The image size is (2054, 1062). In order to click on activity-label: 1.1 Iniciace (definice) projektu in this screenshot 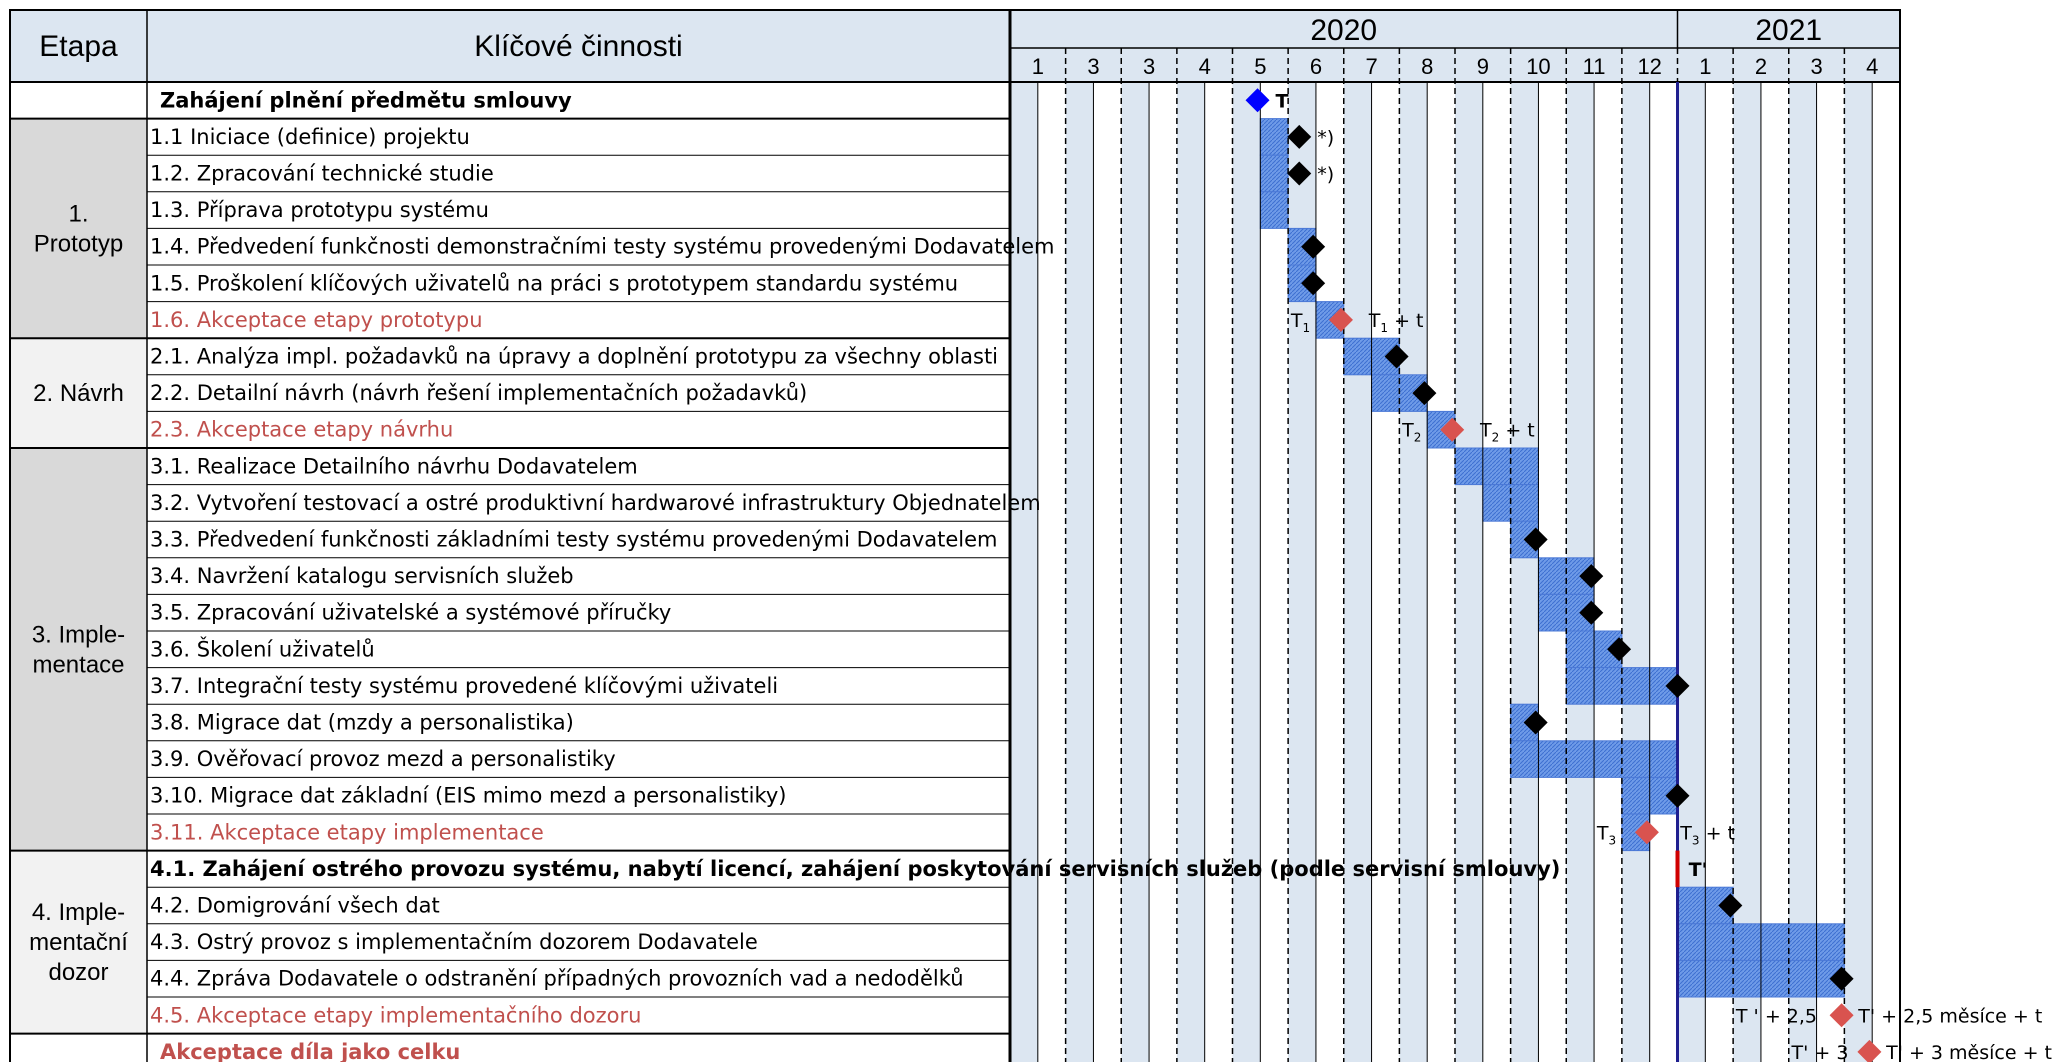, I will do `click(310, 137)`.